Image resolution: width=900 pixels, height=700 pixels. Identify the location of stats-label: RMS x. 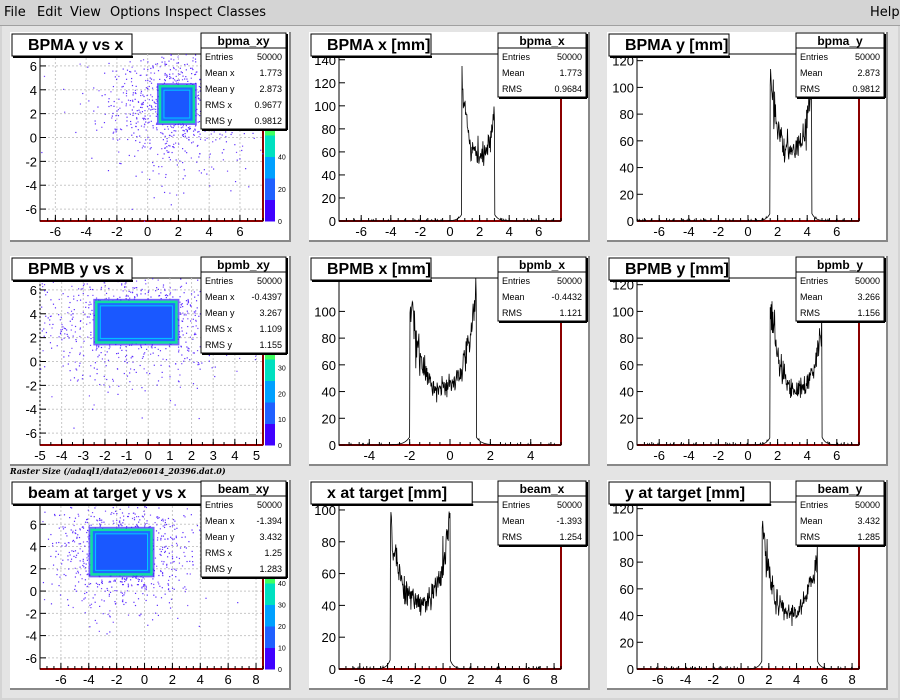
(219, 329).